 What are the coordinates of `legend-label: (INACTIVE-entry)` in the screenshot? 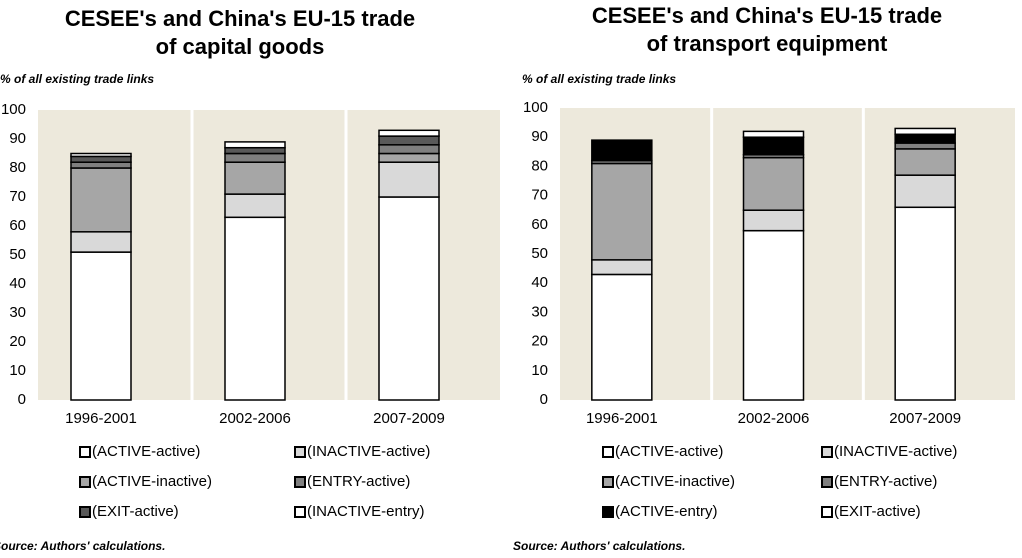 It's located at (366, 511).